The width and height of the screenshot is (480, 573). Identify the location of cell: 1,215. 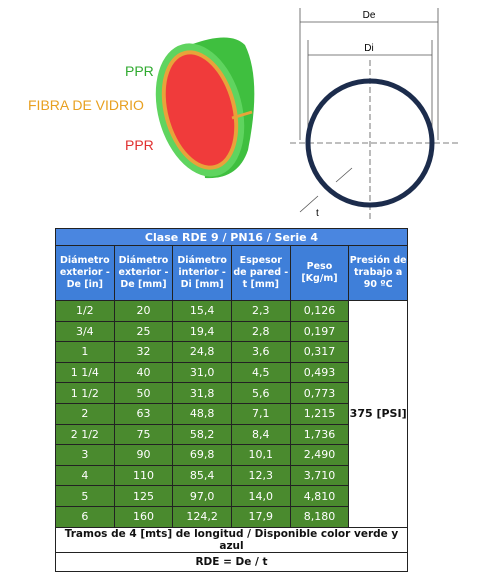
(319, 413).